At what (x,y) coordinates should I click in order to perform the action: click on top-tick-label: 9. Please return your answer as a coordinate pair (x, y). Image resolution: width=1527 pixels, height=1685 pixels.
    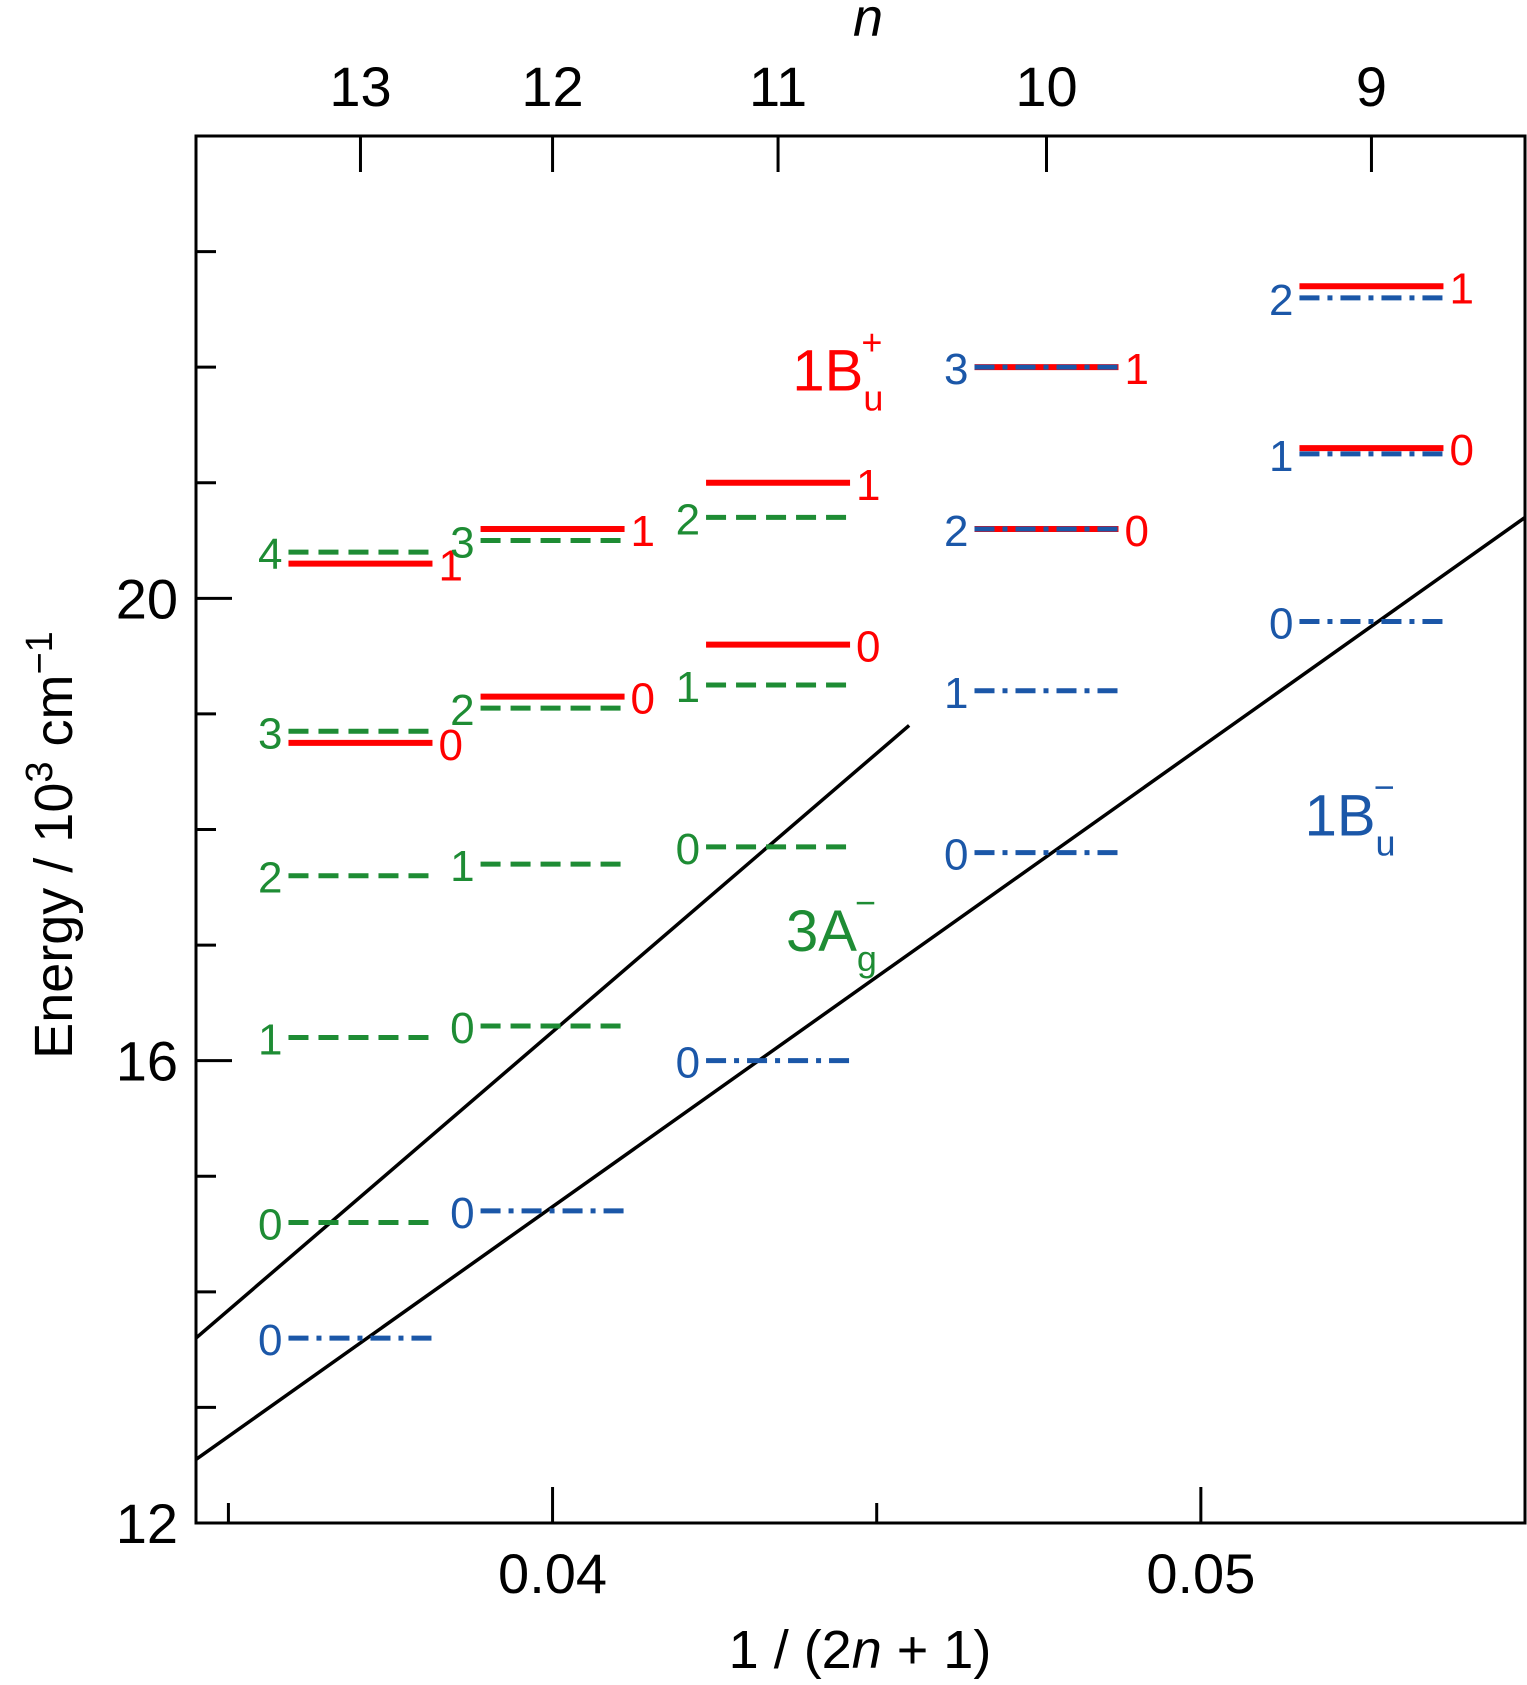
    Looking at the image, I should click on (1371, 86).